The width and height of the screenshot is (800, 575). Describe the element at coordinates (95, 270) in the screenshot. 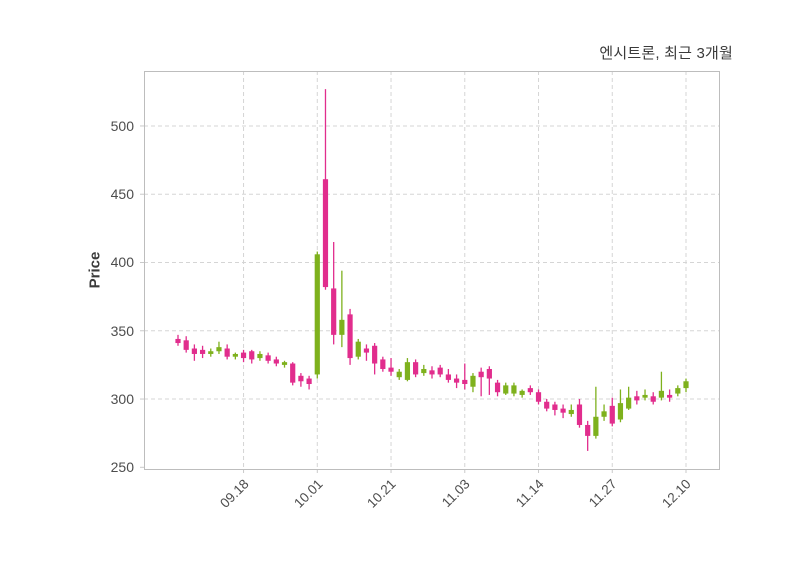

I see `y-axis-title: Price` at that location.